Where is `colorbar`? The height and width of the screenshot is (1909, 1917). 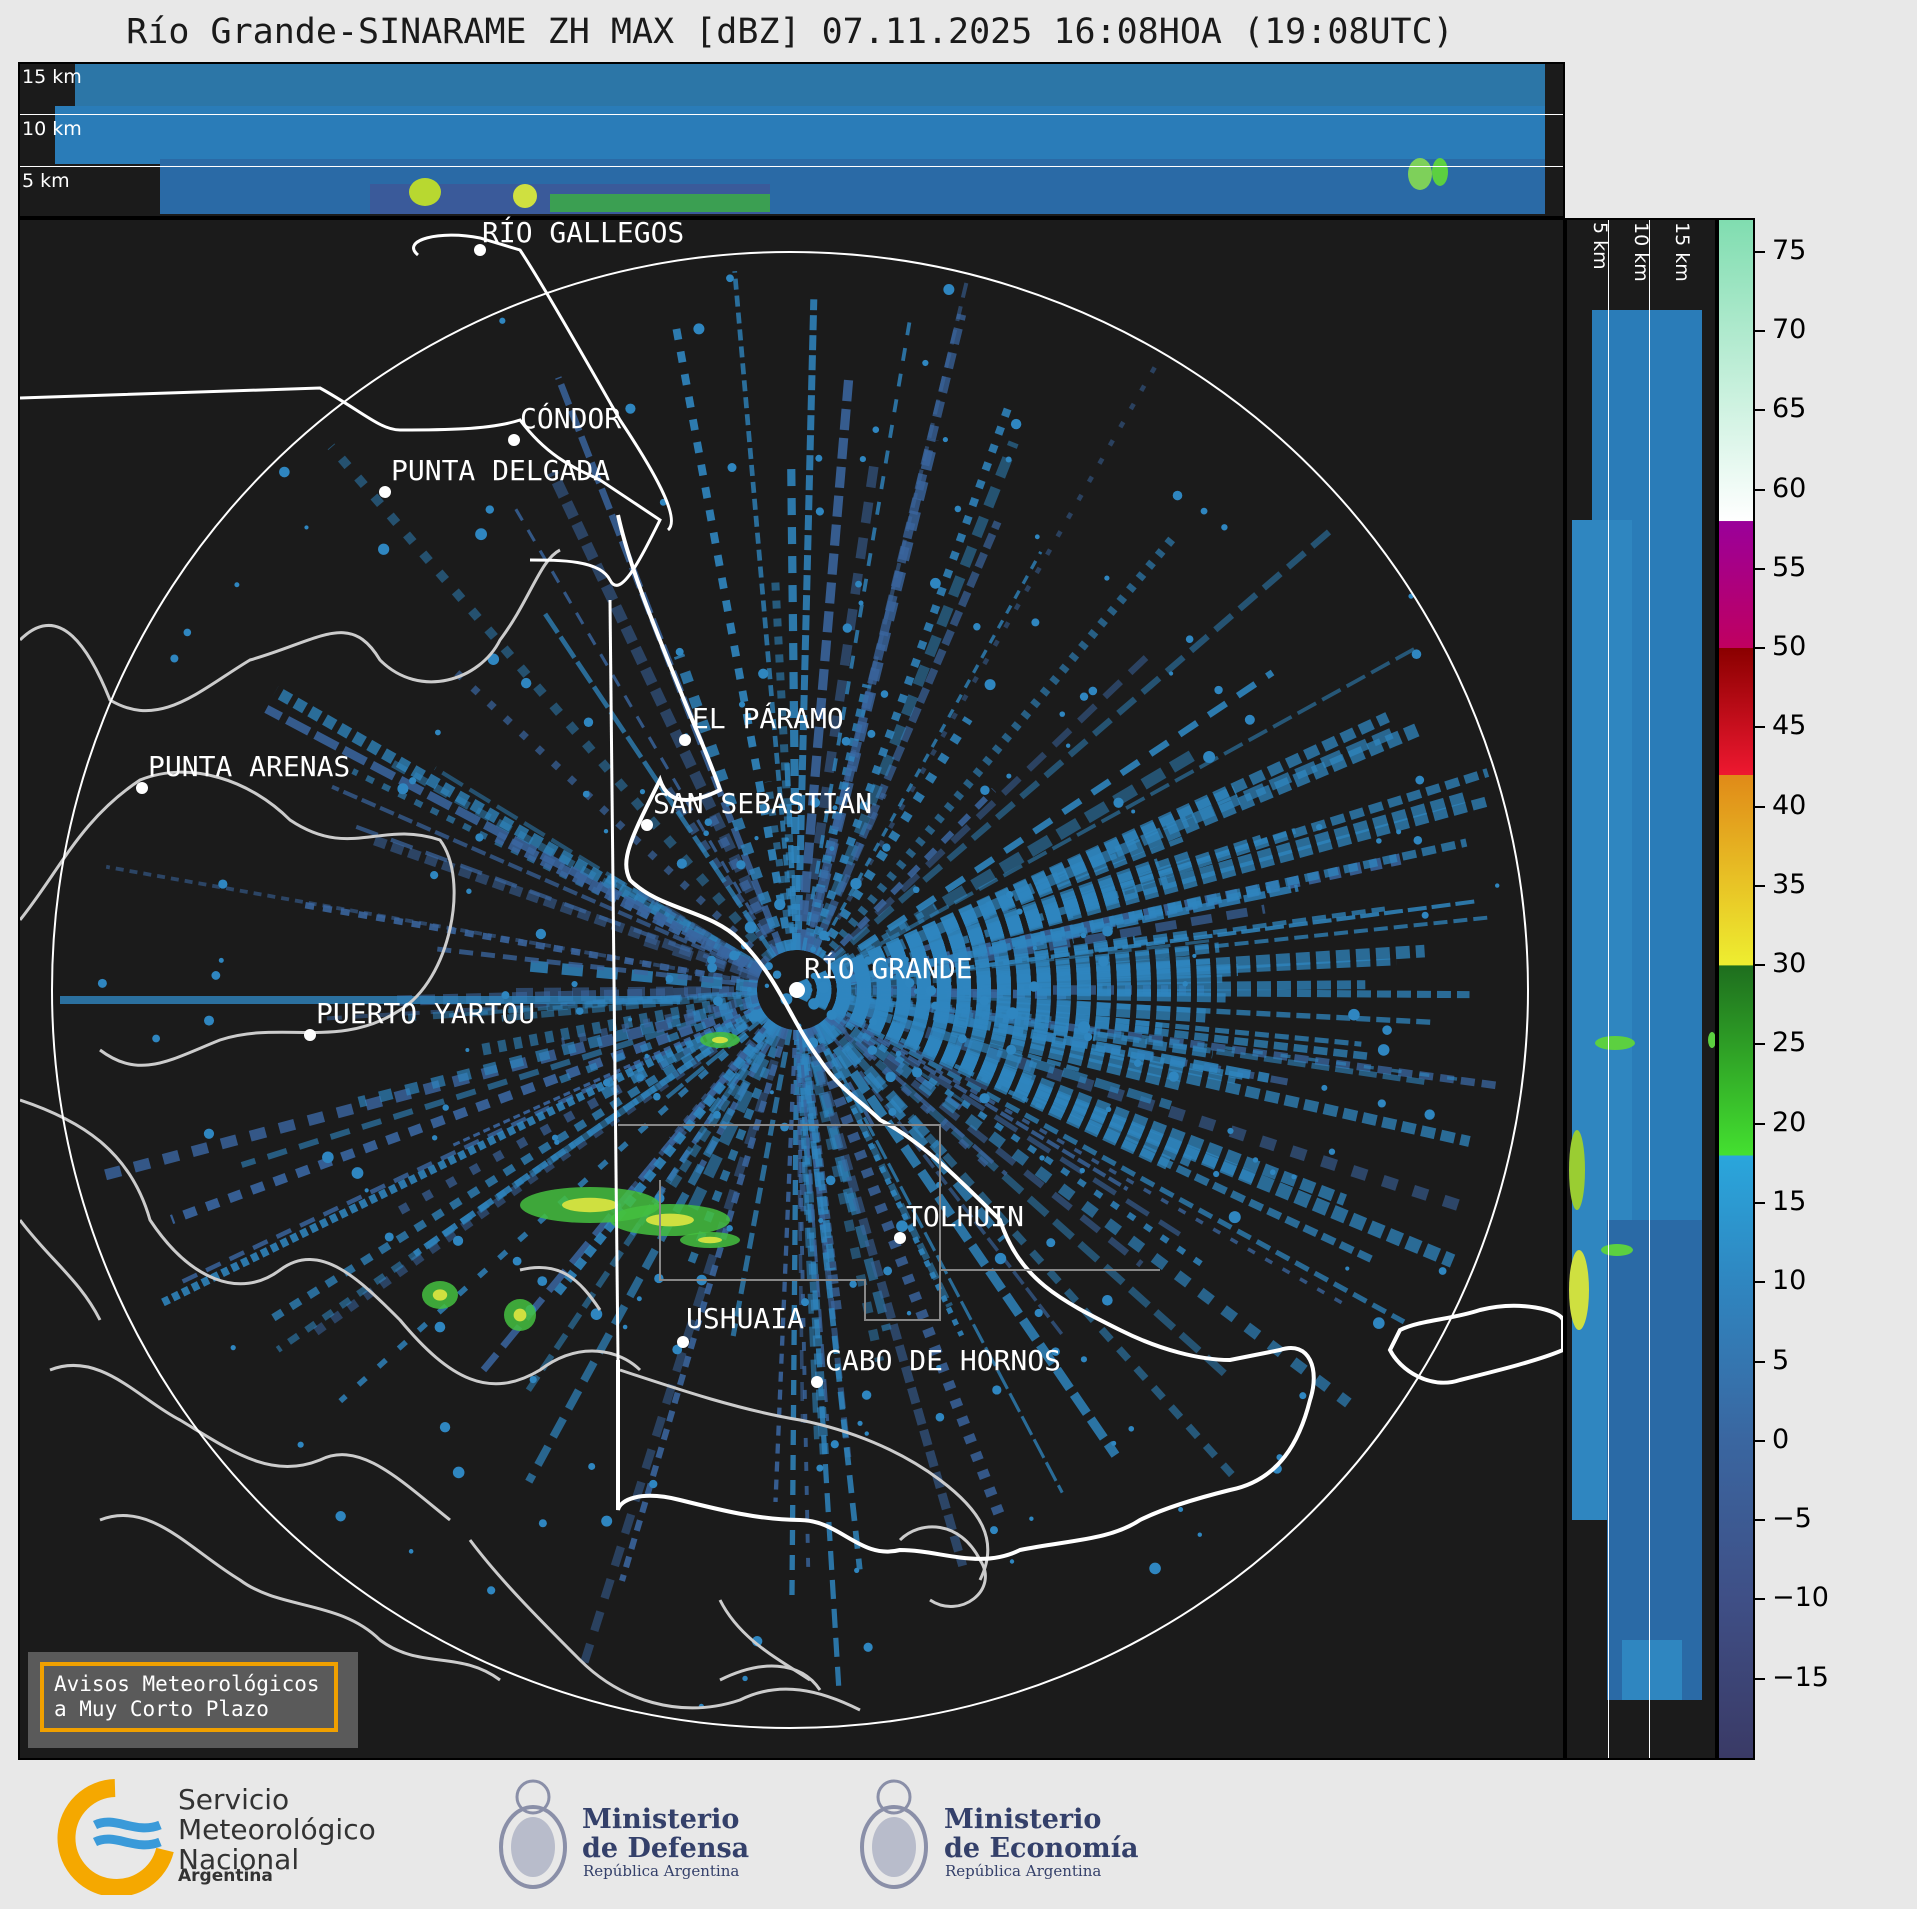
colorbar is located at coordinates (1736, 989).